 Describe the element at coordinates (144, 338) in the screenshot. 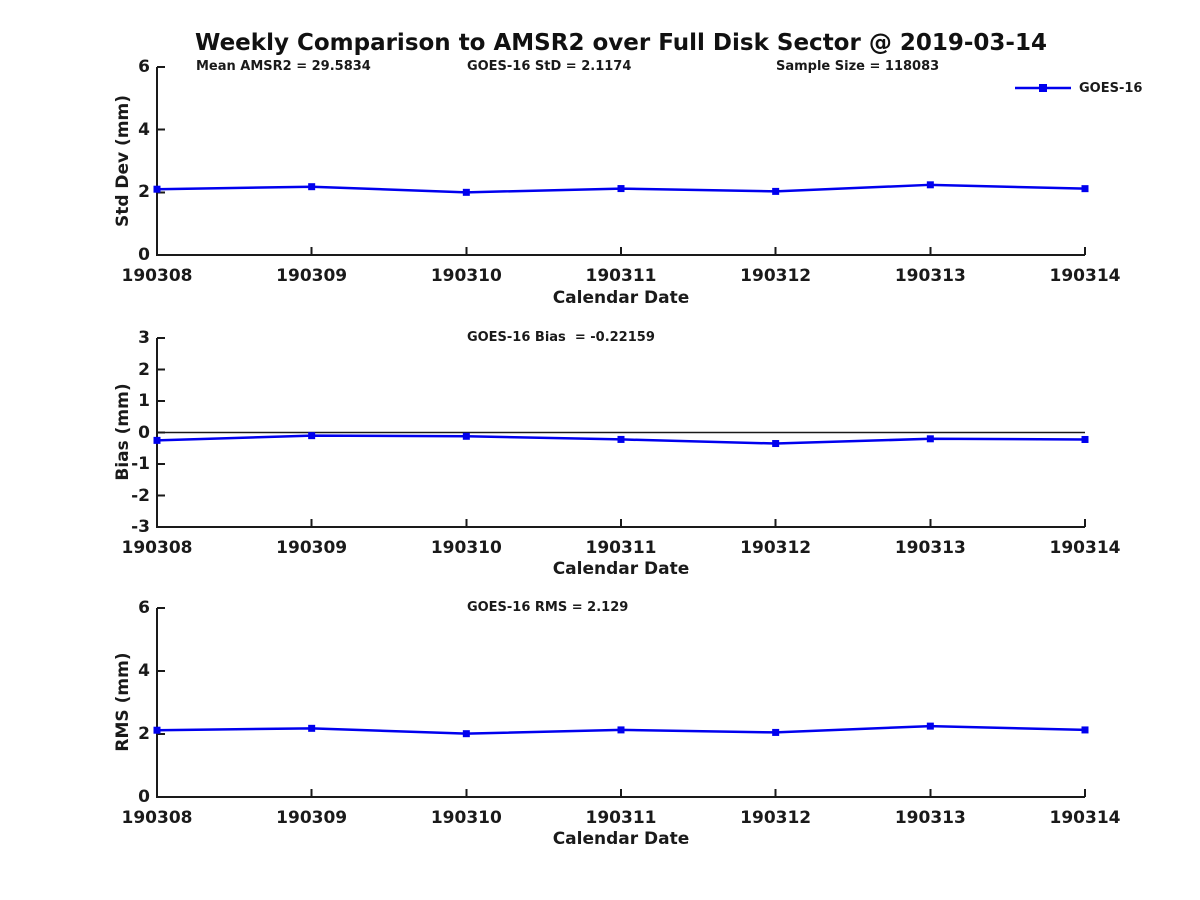

I see `y-axis-tick-label: 3` at that location.